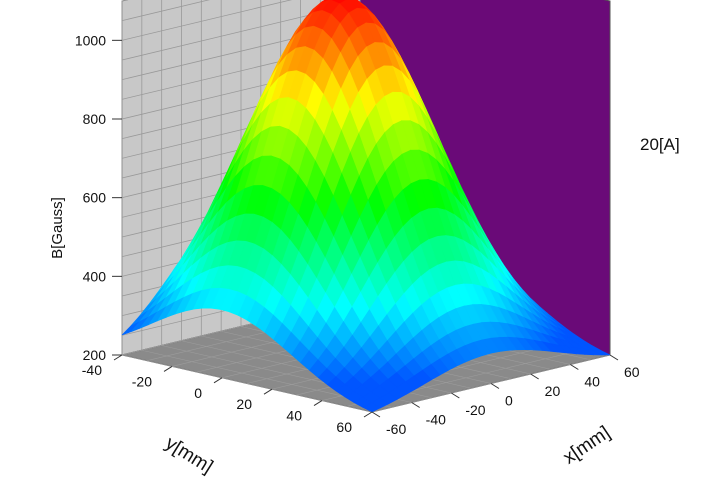  What do you see at coordinates (372, 407) in the screenshot?
I see `surface-patch` at bounding box center [372, 407].